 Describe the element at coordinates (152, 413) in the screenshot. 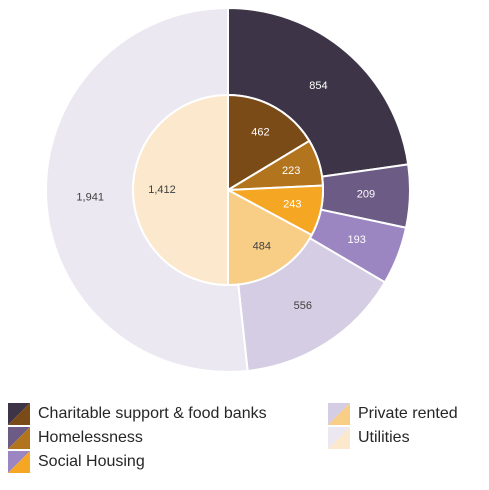

I see `legend-label-charitable: Charitable support & food banks` at that location.